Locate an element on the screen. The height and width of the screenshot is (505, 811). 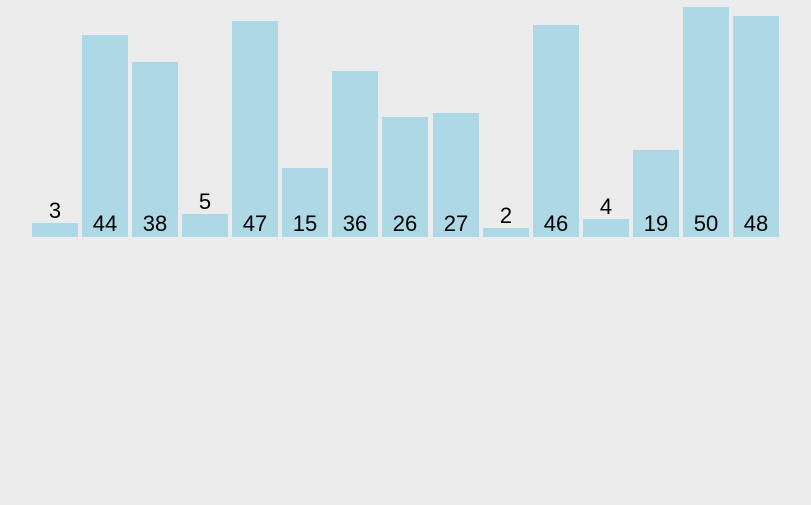
bar-value-label: 2 is located at coordinates (506, 215).